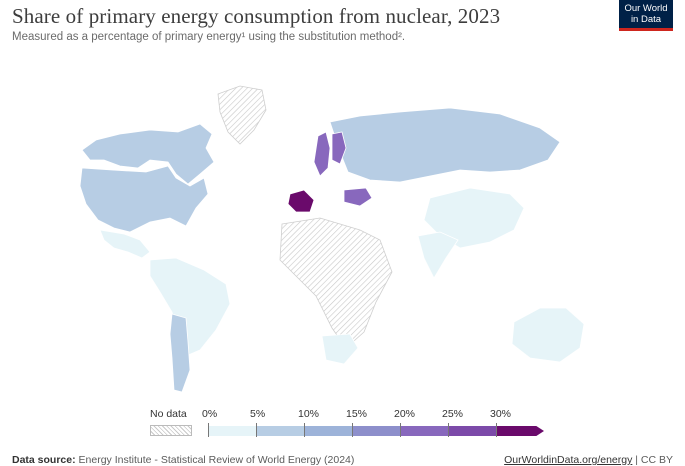  I want to click on legend-tick-label: 15%, so click(357, 414).